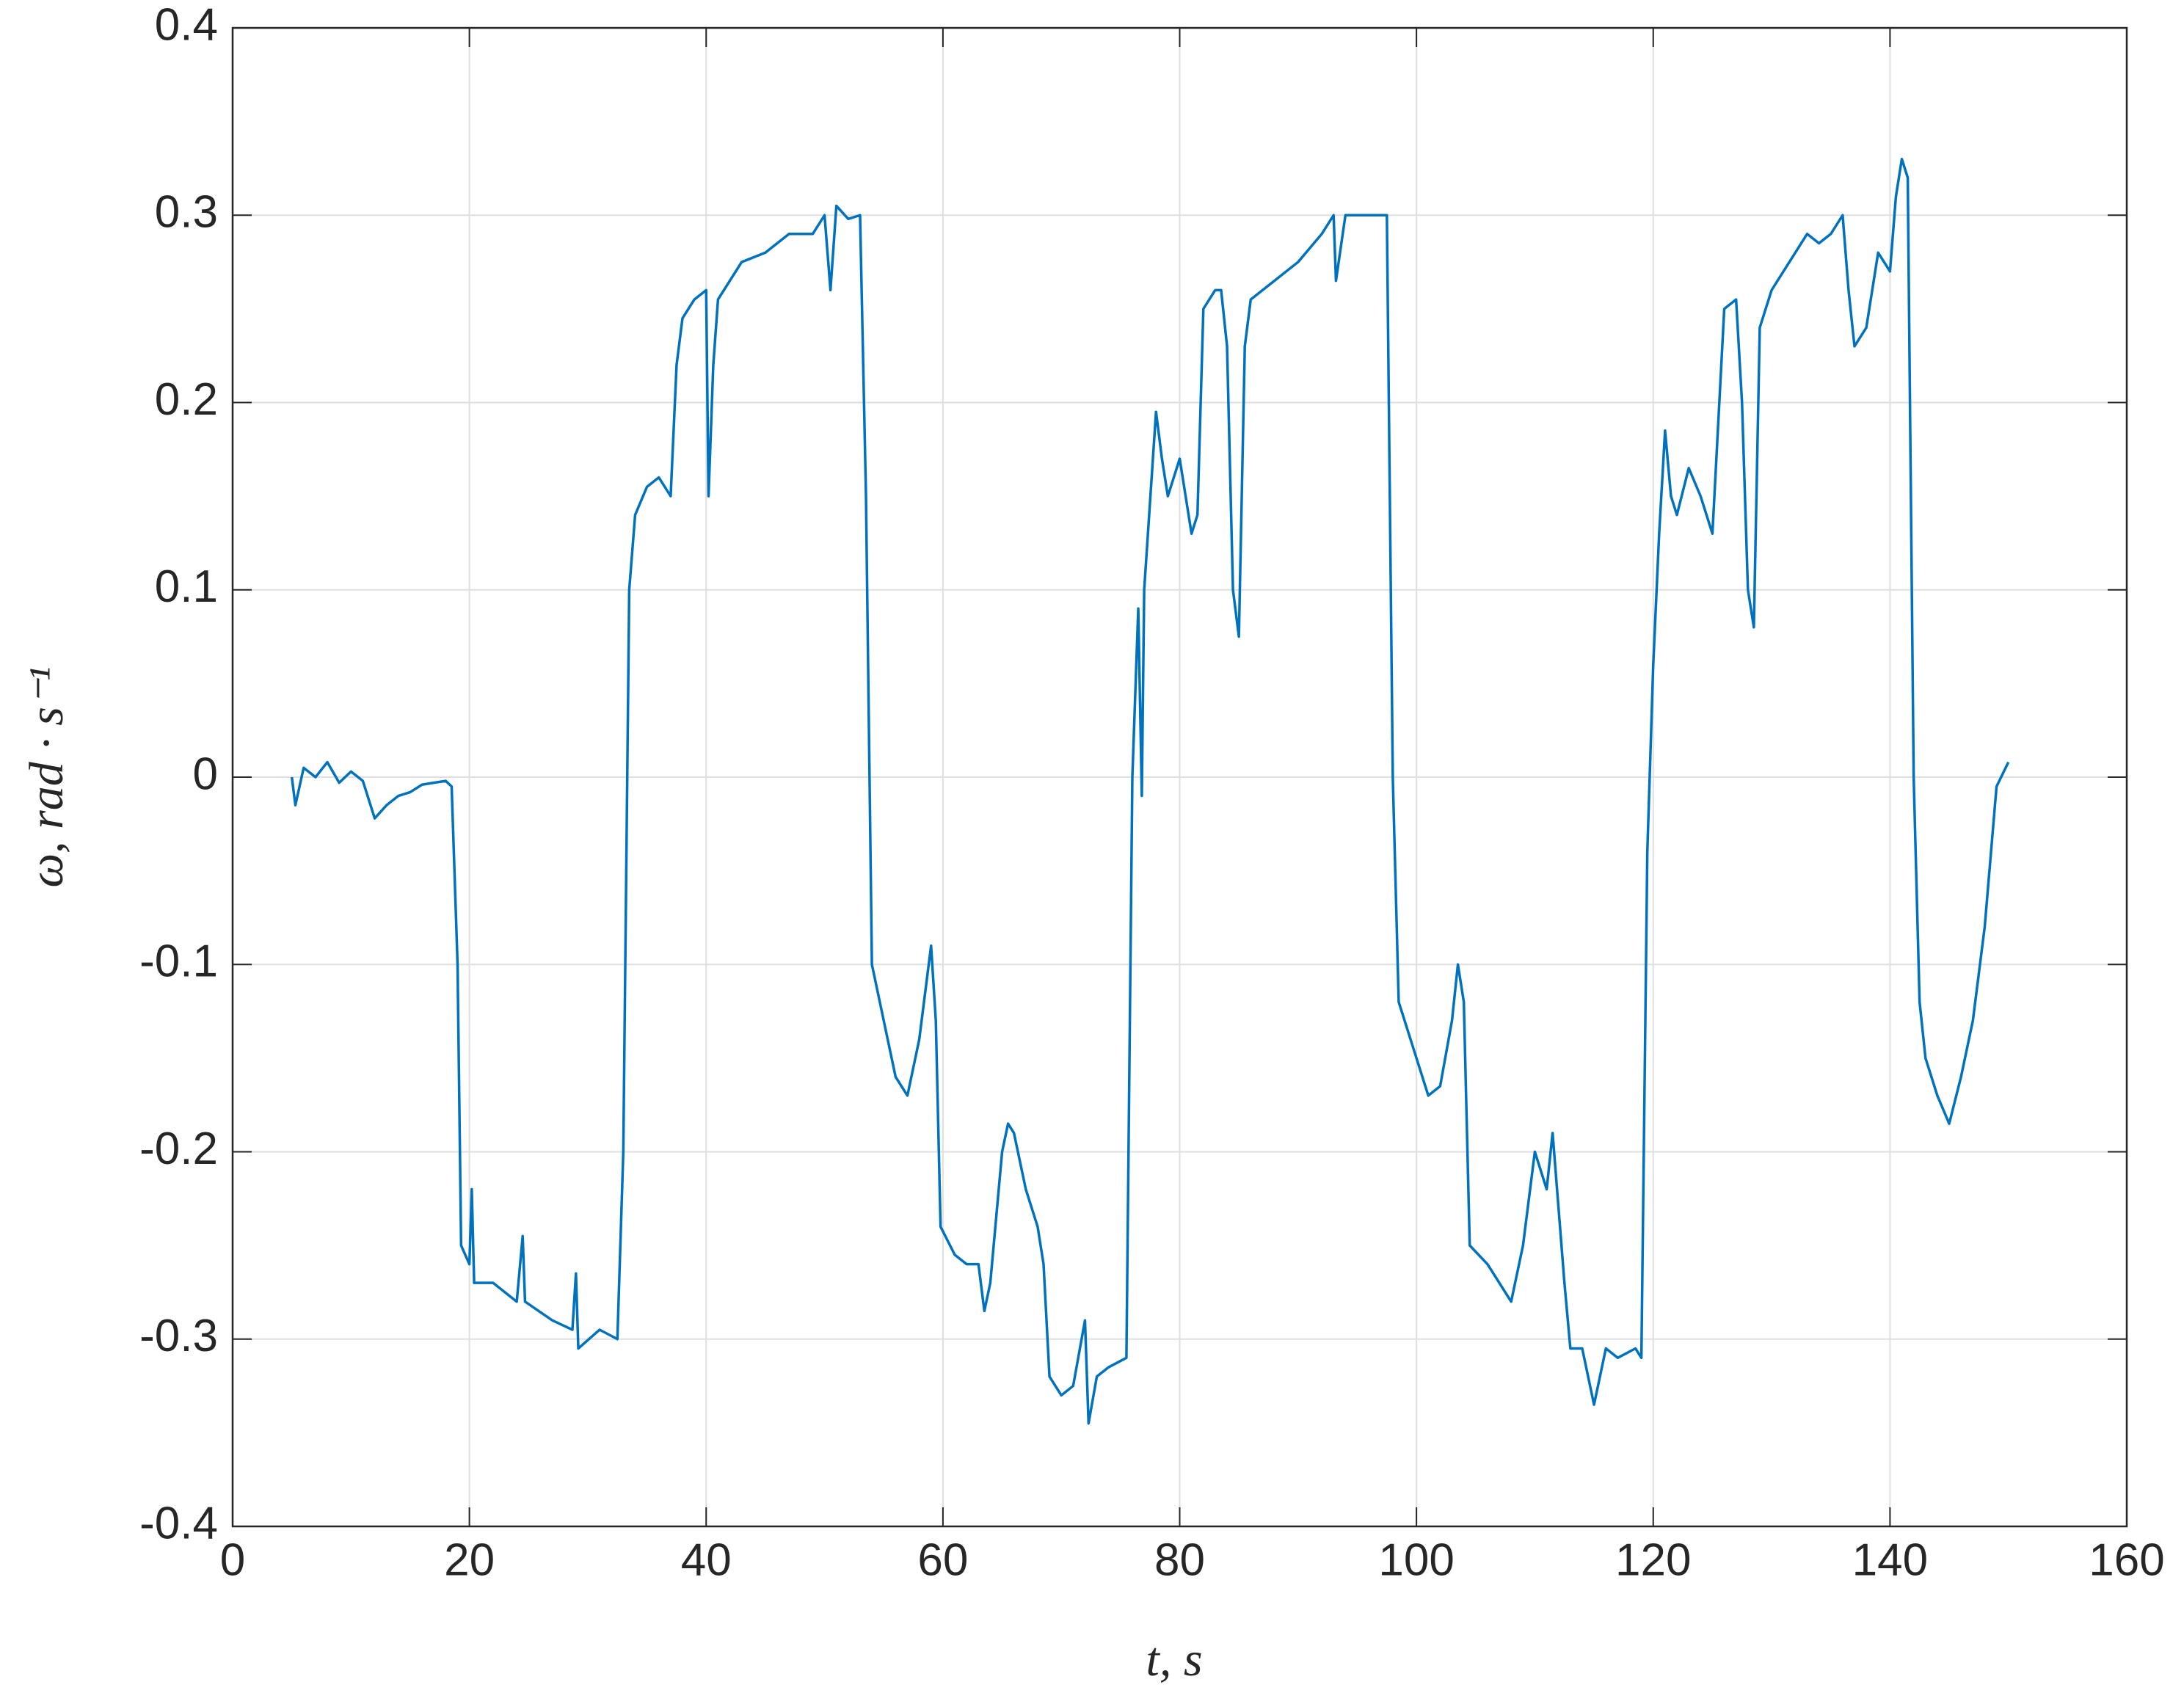 This screenshot has width=2184, height=1704. What do you see at coordinates (178, 1149) in the screenshot?
I see `y-tick-label: -0.2` at bounding box center [178, 1149].